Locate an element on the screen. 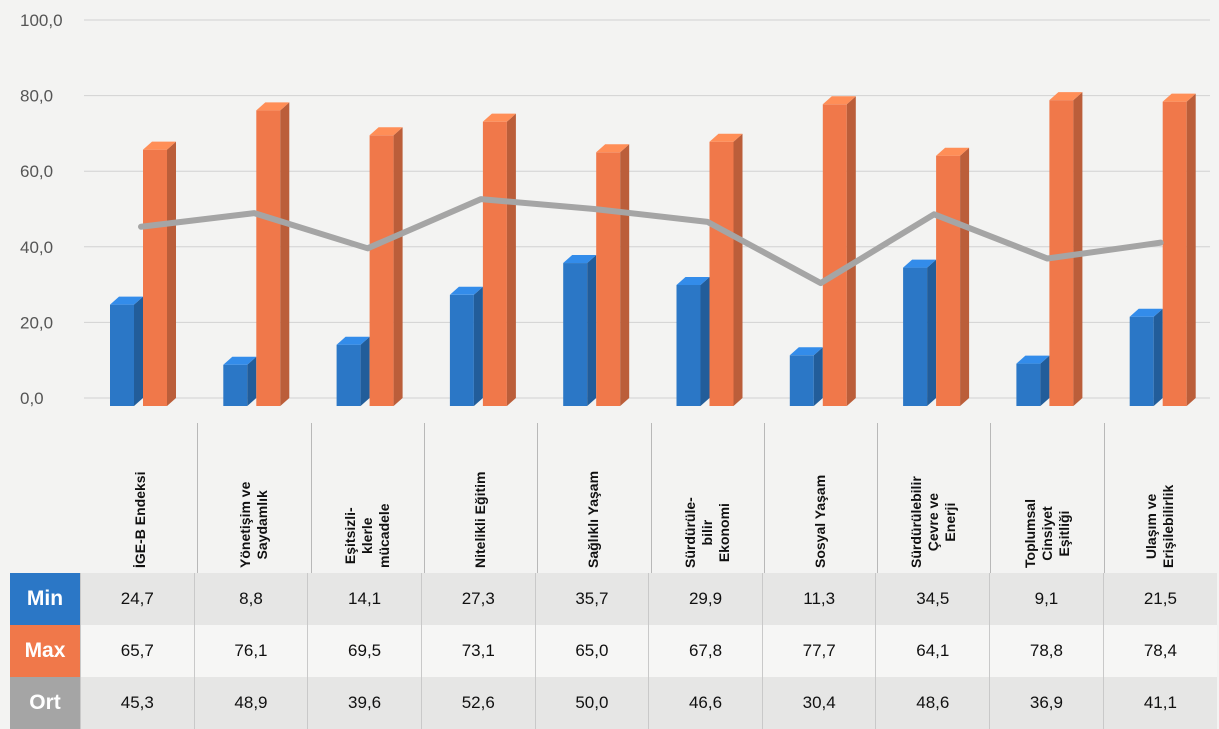 The width and height of the screenshot is (1219, 729). table-cell: 30,4 is located at coordinates (818, 703).